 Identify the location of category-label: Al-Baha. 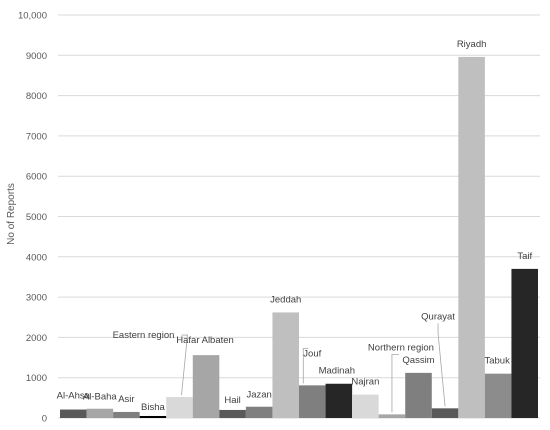
(100, 397).